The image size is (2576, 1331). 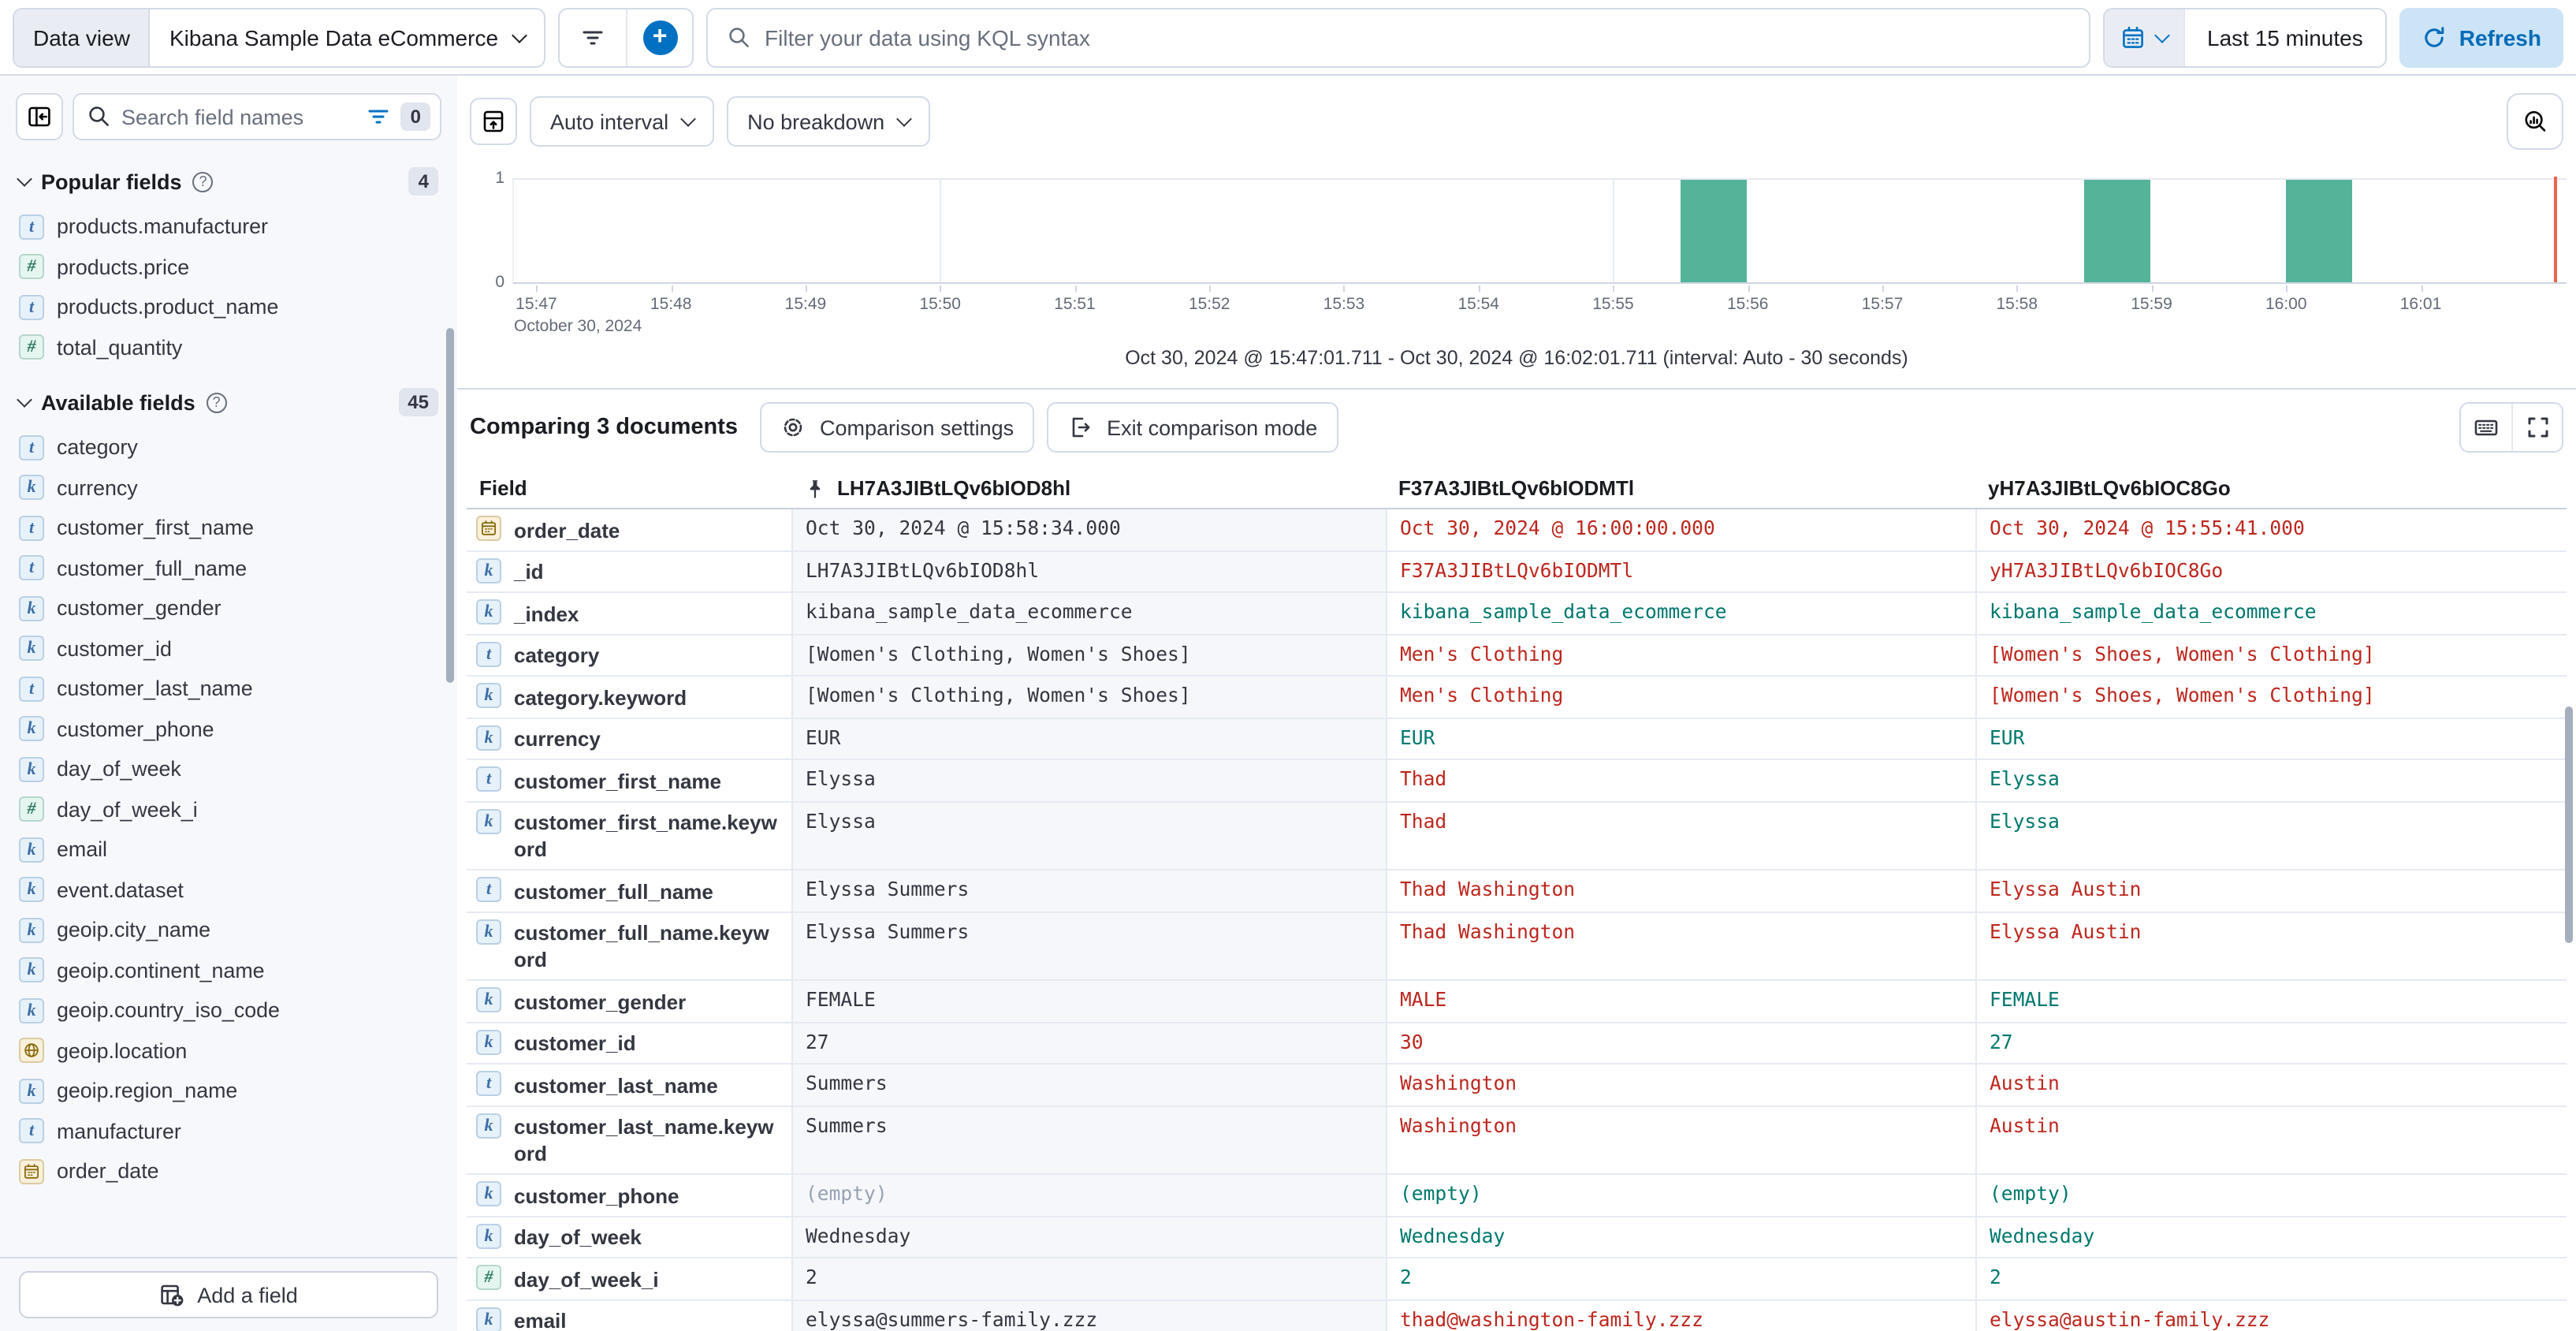 What do you see at coordinates (2536, 427) in the screenshot?
I see `fullscreen-button` at bounding box center [2536, 427].